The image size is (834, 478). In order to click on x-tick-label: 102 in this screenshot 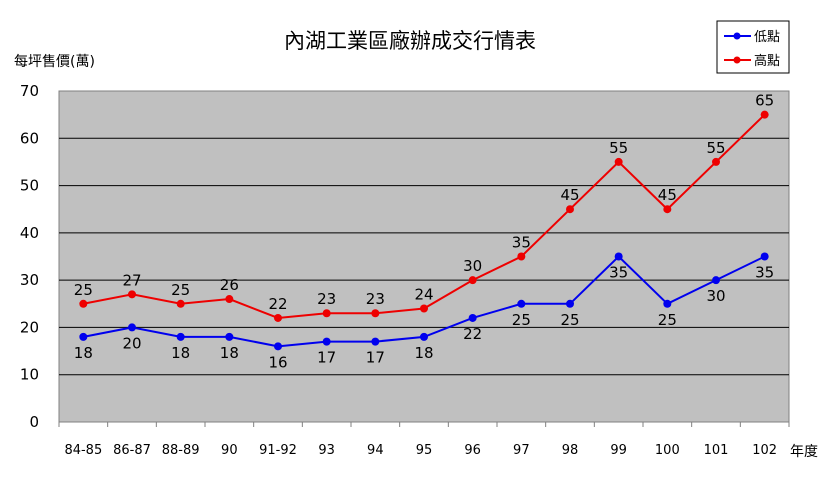, I will do `click(764, 450)`.